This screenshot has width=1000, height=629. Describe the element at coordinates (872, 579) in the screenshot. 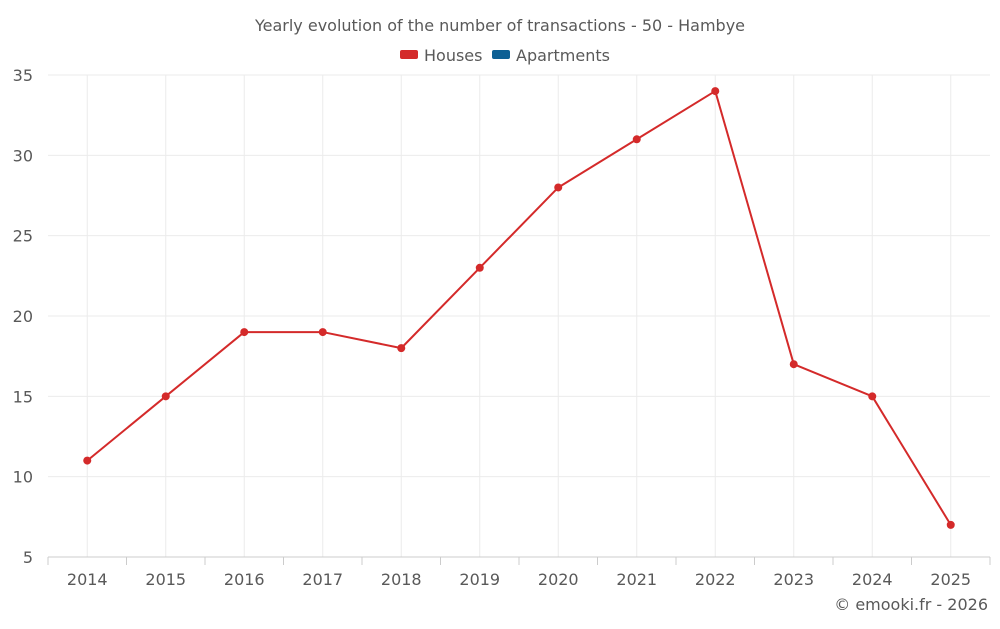

I see `x-tick-label: 2024` at that location.